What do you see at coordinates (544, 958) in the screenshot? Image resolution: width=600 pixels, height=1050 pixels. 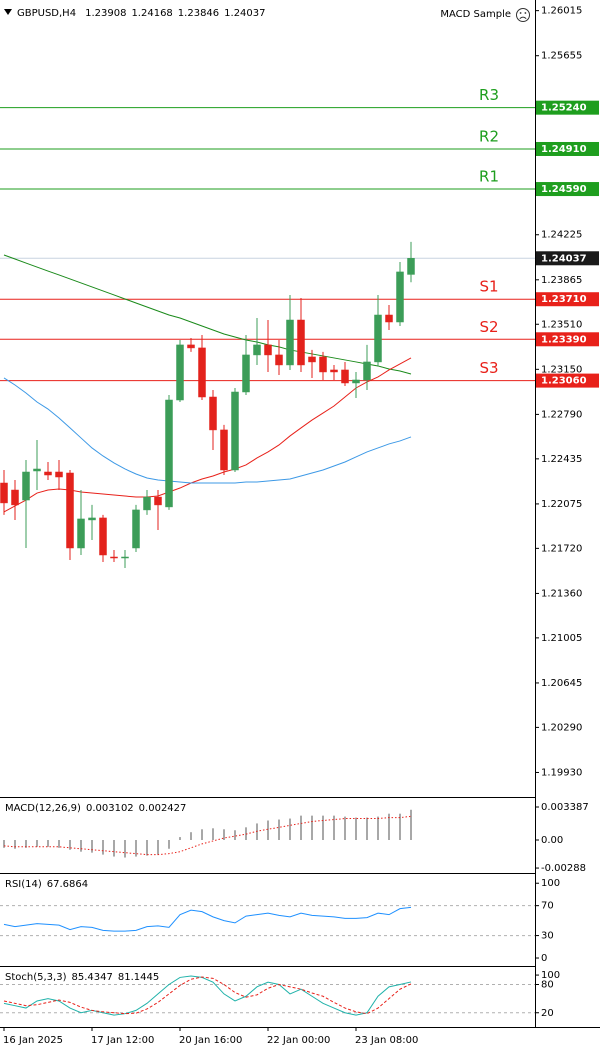 I see `y-tick-label: 0` at bounding box center [544, 958].